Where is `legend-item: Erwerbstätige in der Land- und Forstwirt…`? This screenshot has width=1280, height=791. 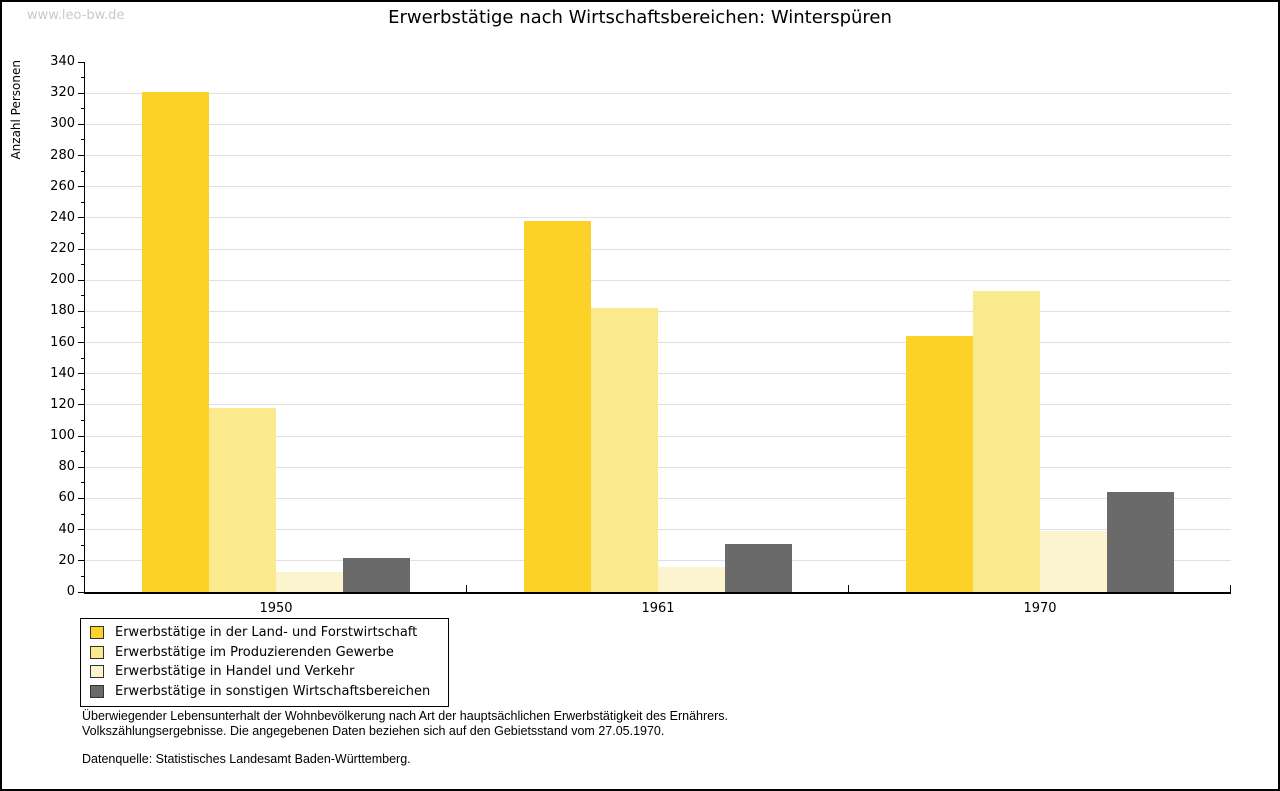
legend-item: Erwerbstätige in der Land- und Forstwirt… is located at coordinates (265, 633).